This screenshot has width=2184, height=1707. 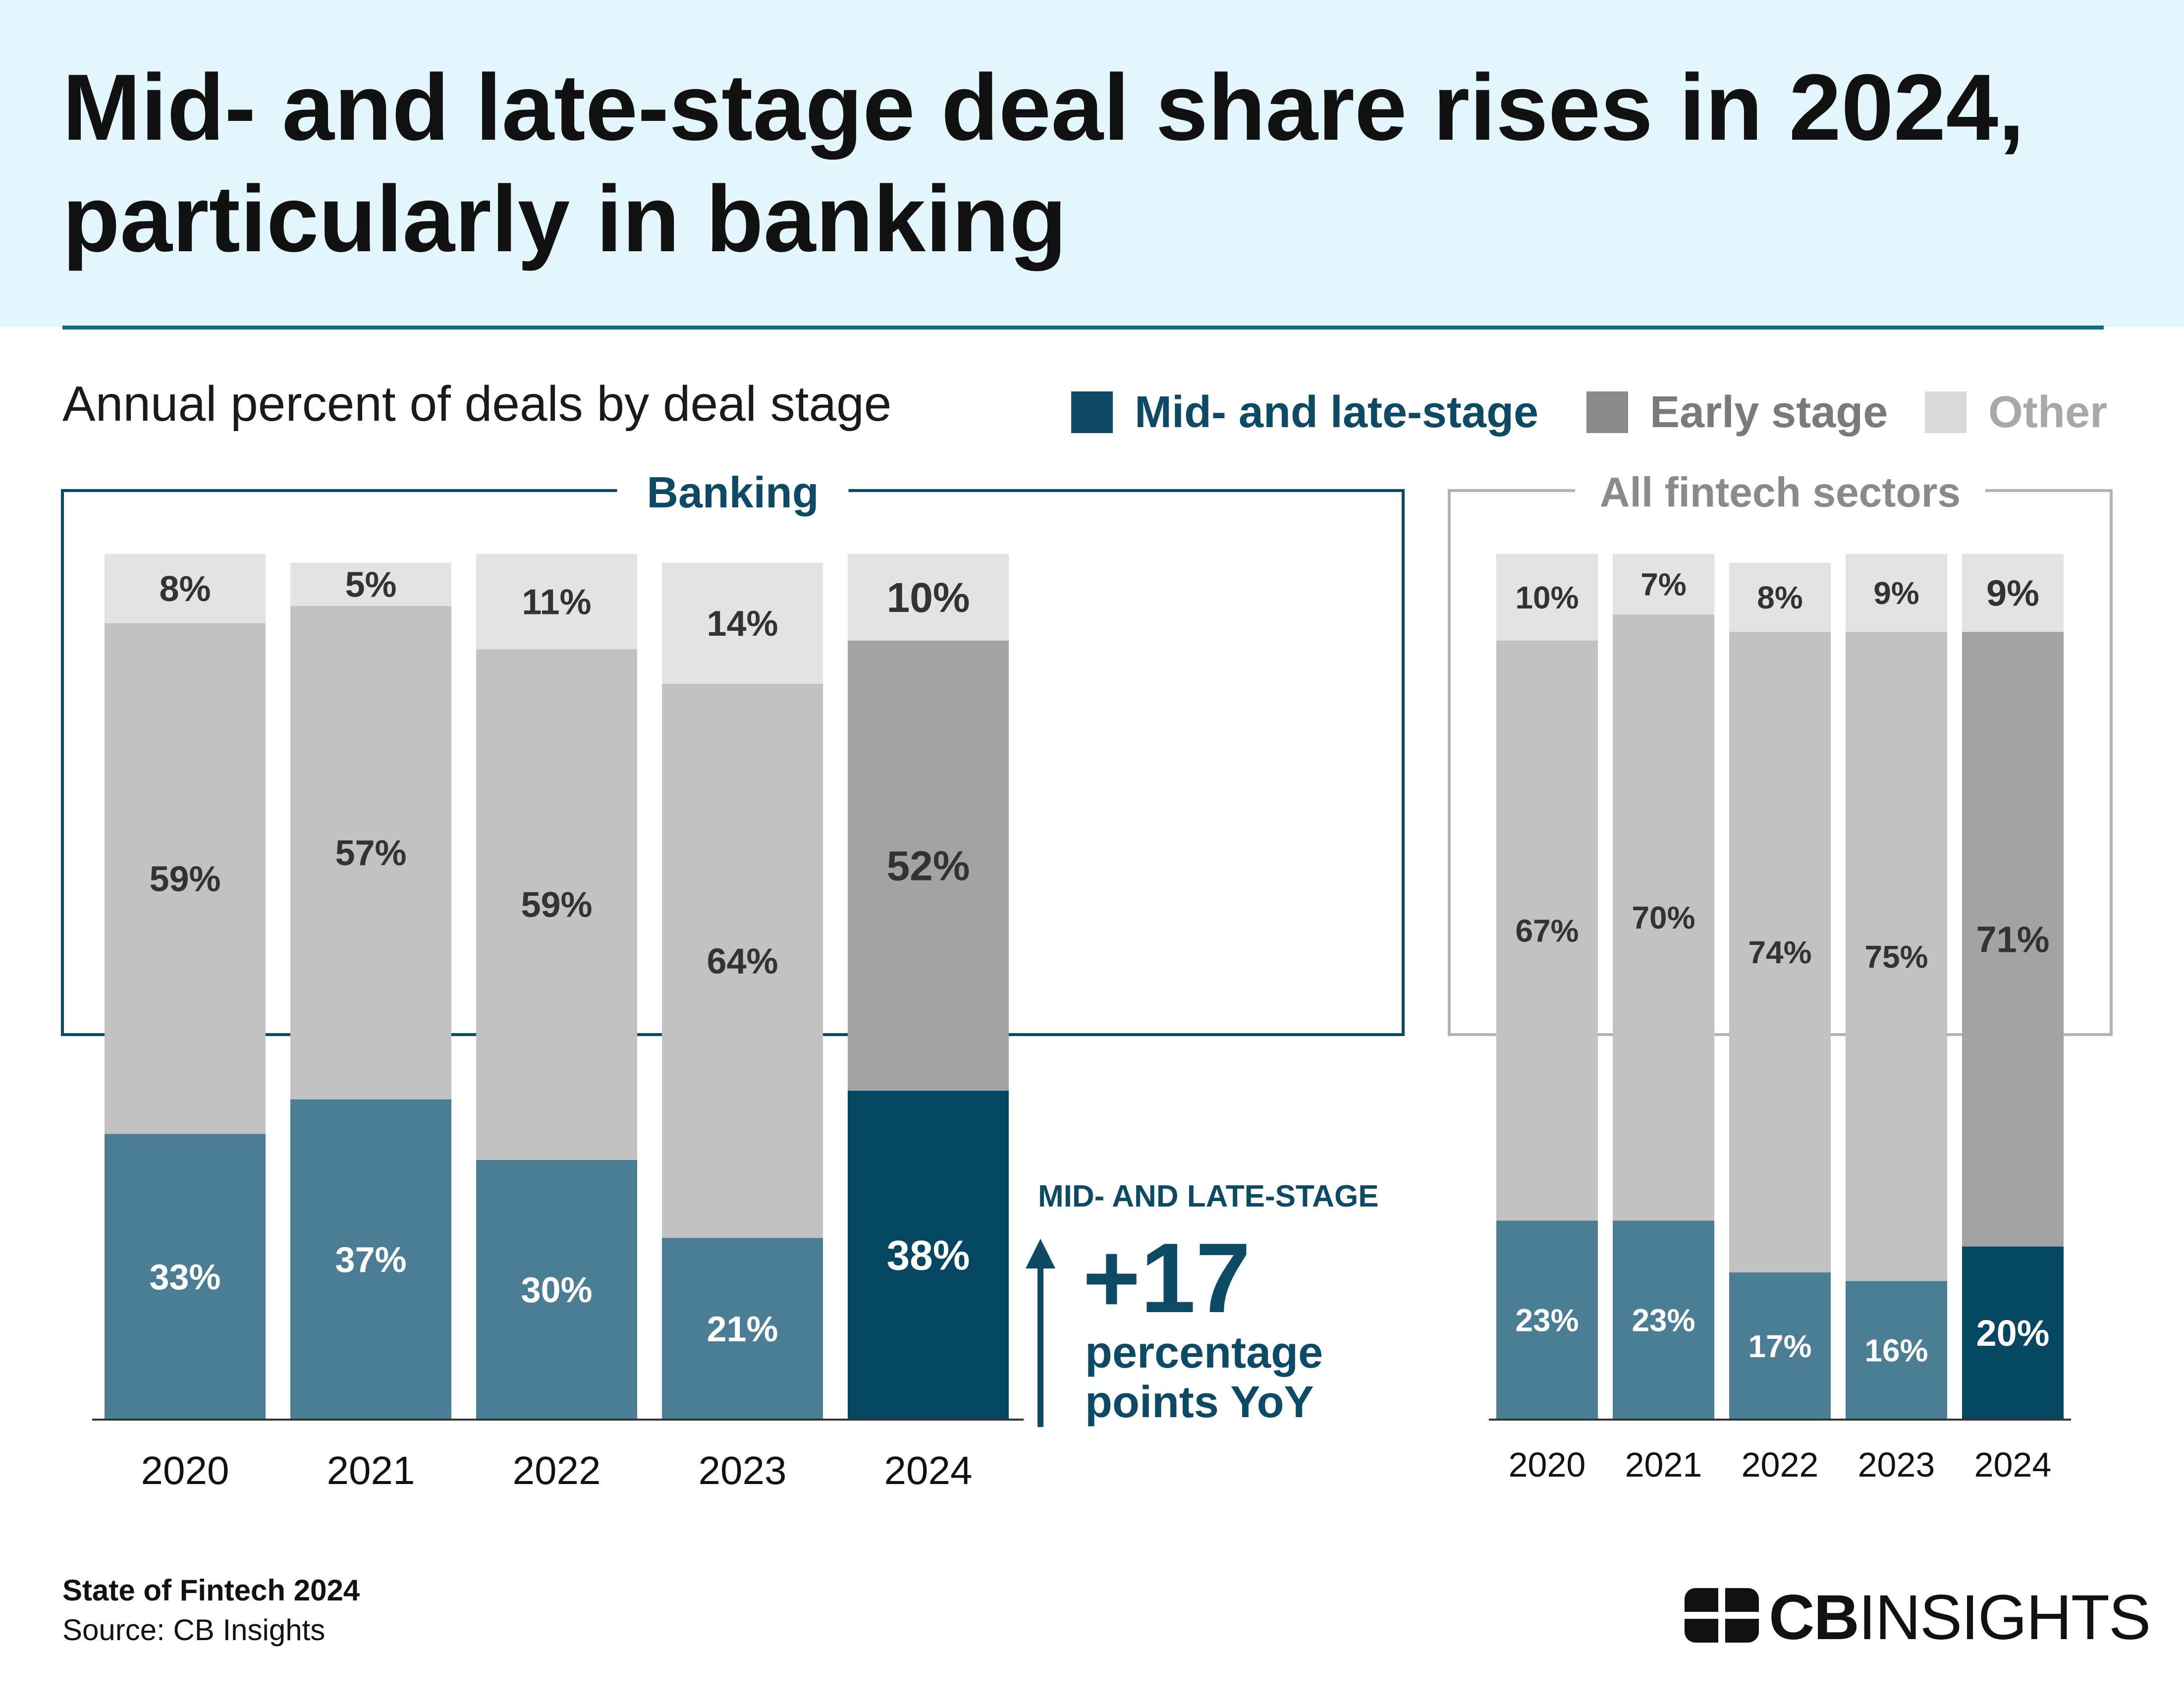 What do you see at coordinates (185, 1470) in the screenshot?
I see `x-tick-banking-2020: 2020` at bounding box center [185, 1470].